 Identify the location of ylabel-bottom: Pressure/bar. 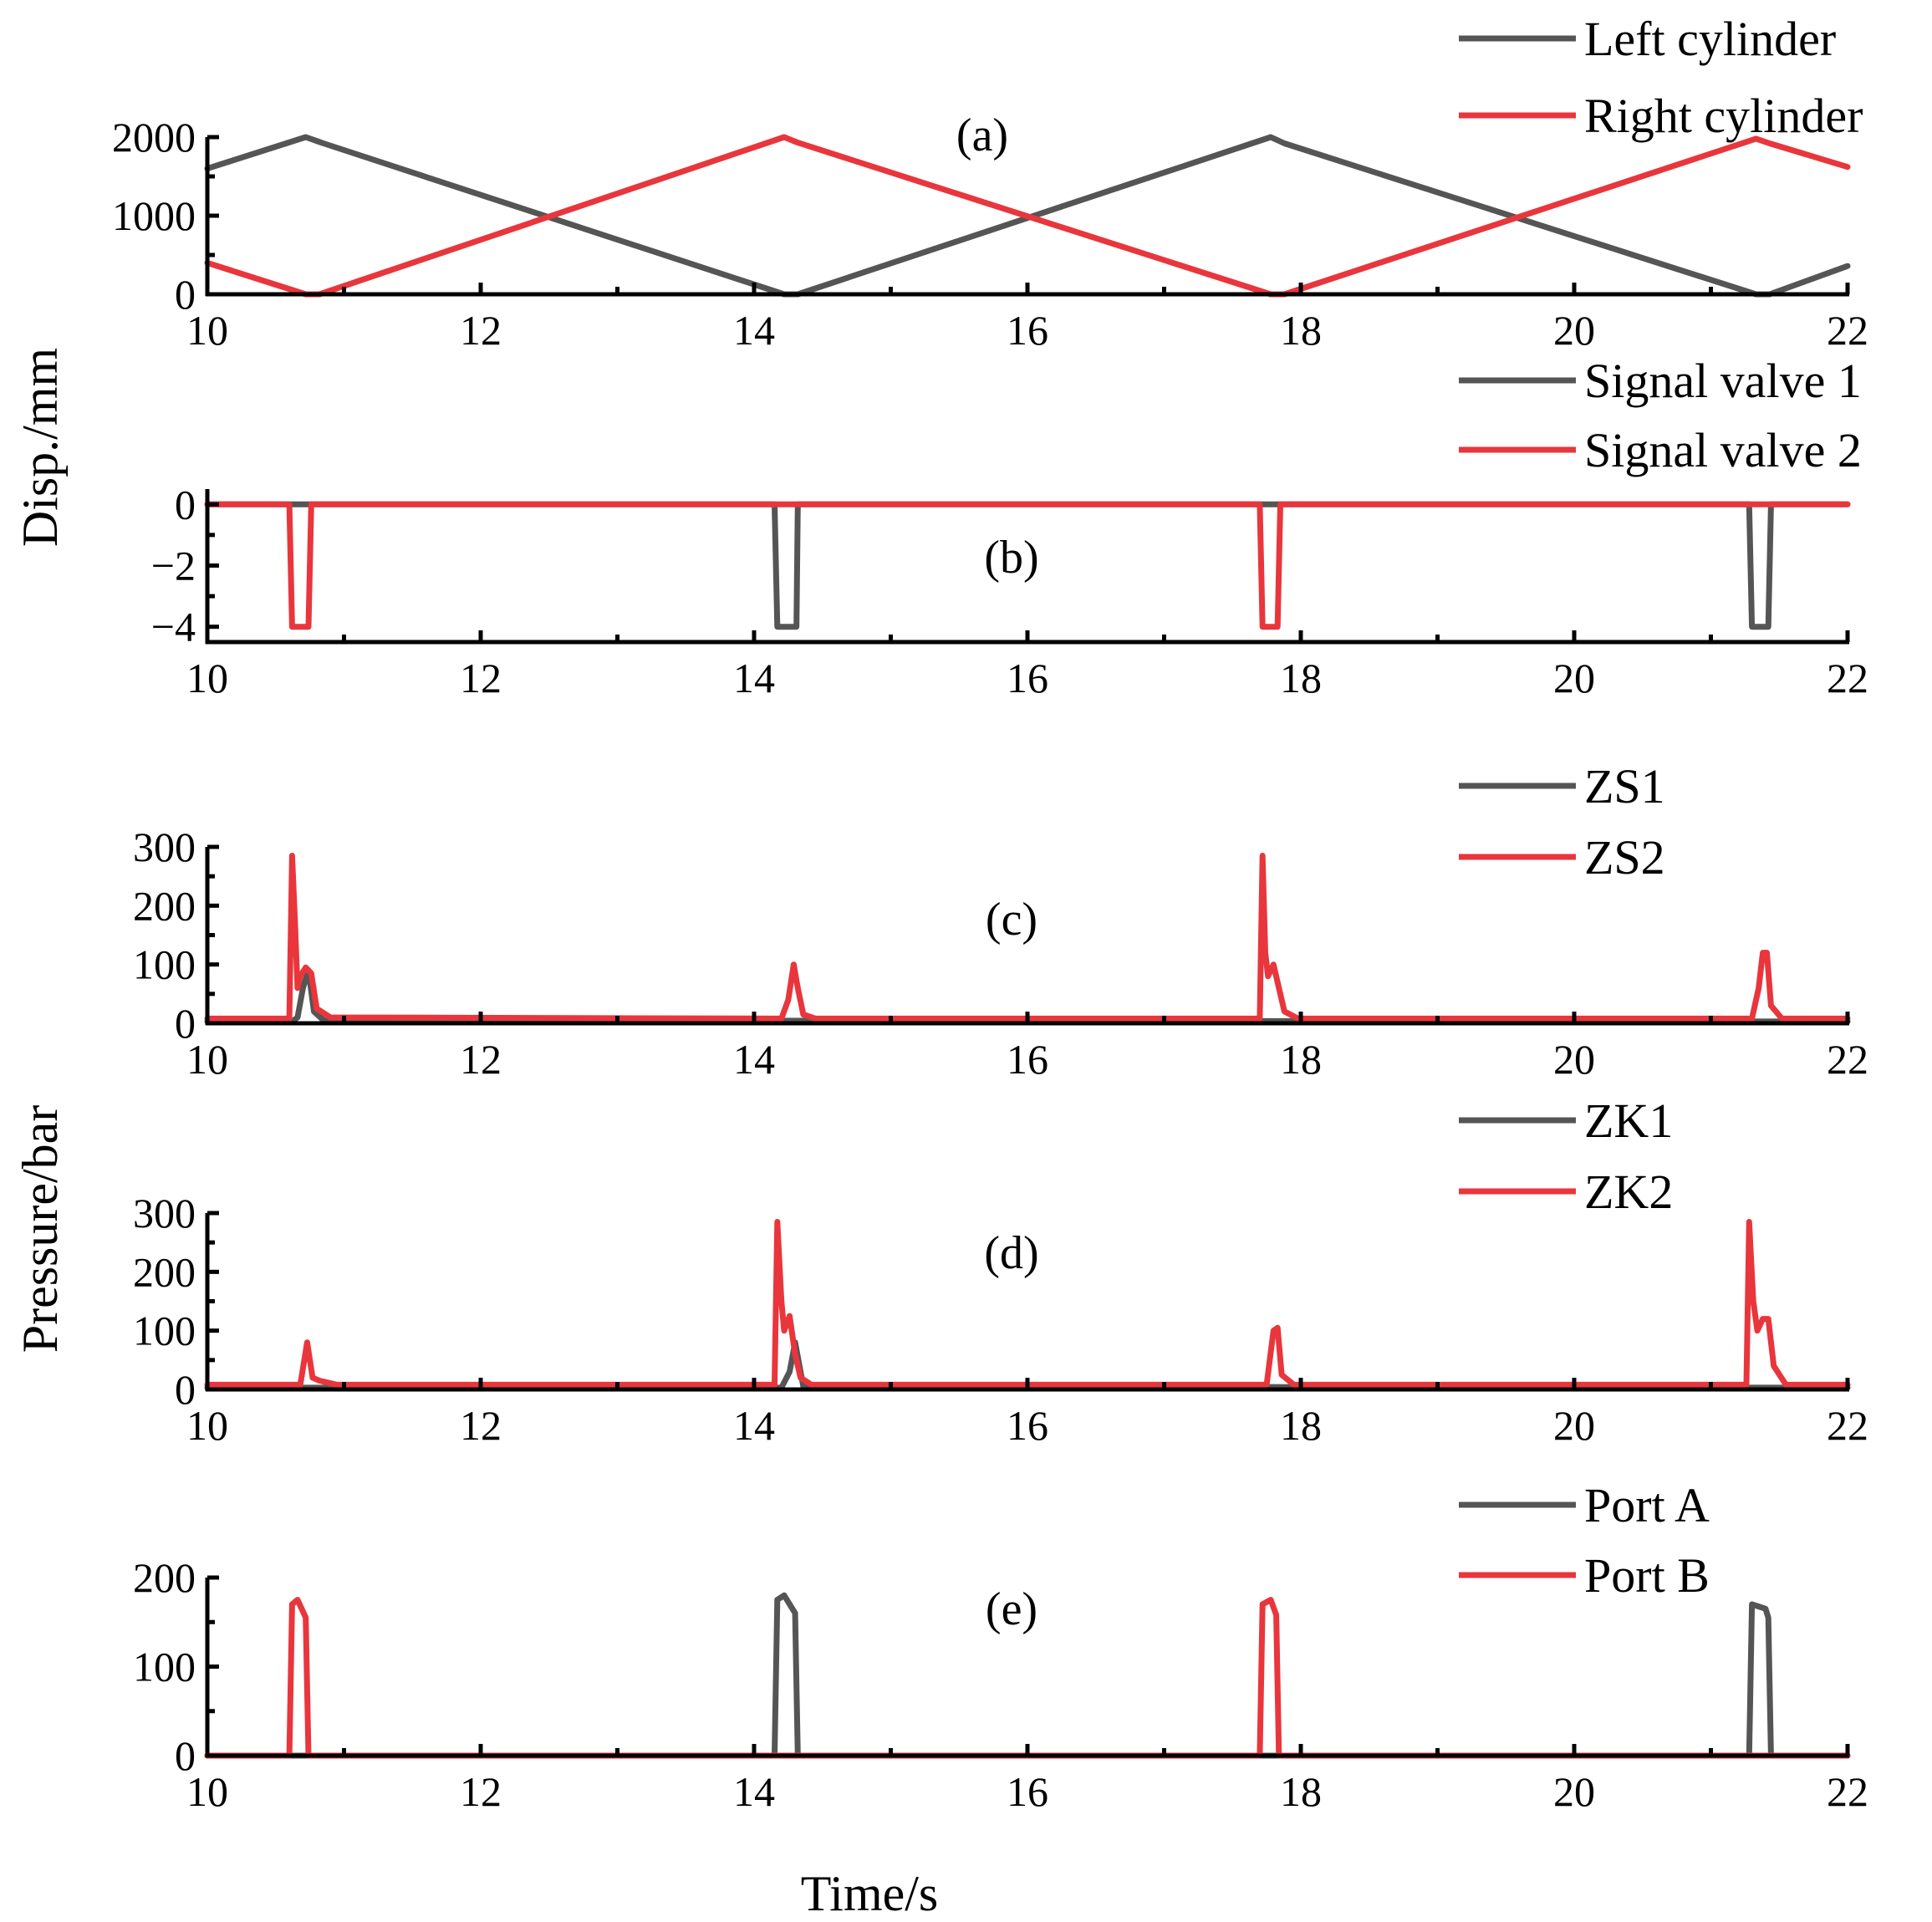
(40, 1229).